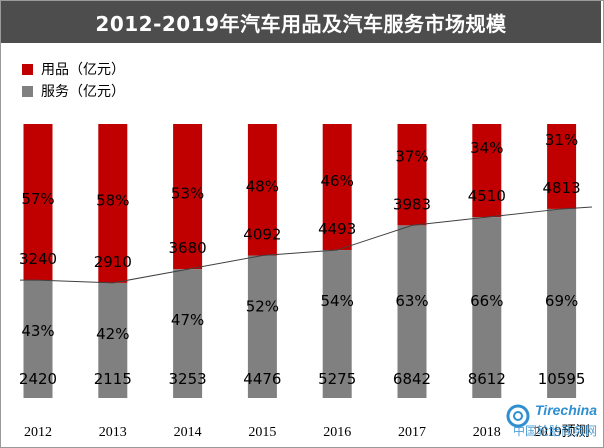 The image size is (604, 448). Describe the element at coordinates (412, 379) in the screenshot. I see `label-services-value-2017: 6842` at that location.